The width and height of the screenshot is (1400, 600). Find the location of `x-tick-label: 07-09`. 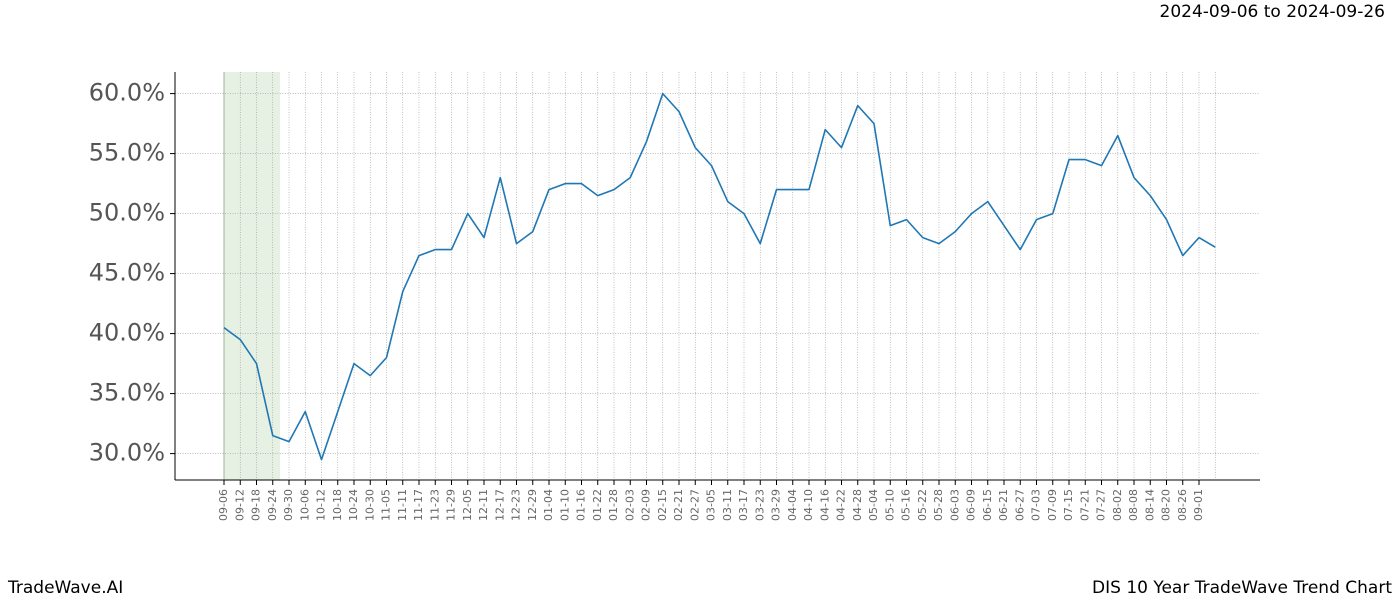

x-tick-label: 07-09 is located at coordinates (1052, 505).